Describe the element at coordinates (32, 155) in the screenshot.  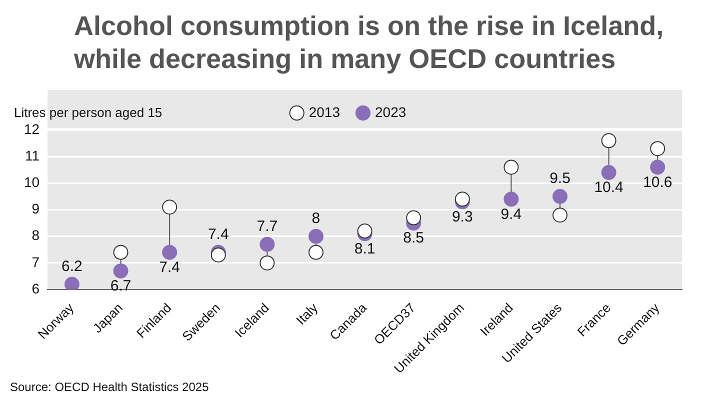
I see `y-tick-label: 11` at that location.